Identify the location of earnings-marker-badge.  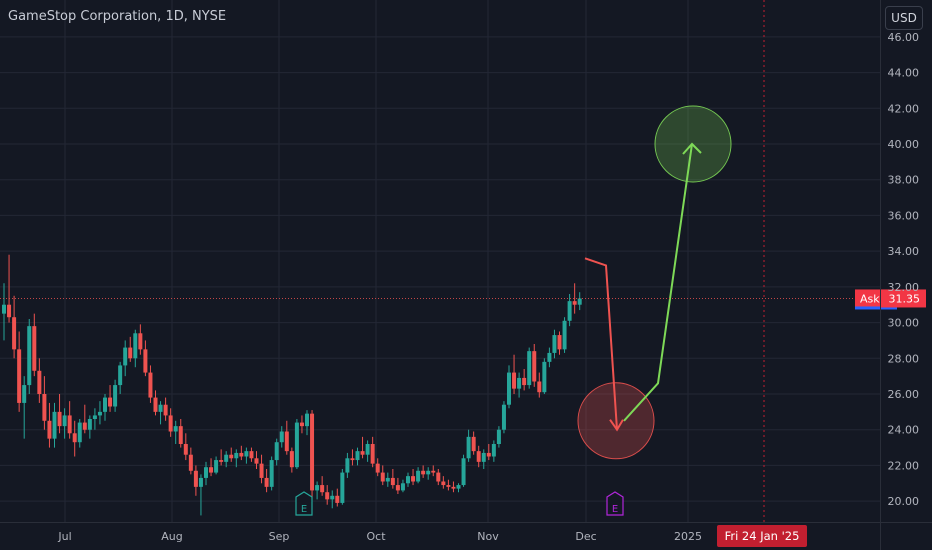
(304, 503).